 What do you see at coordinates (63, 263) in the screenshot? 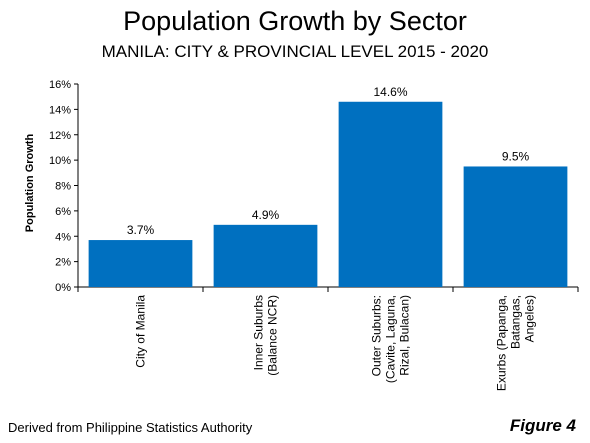
I see `y-tick-label: 2%` at bounding box center [63, 263].